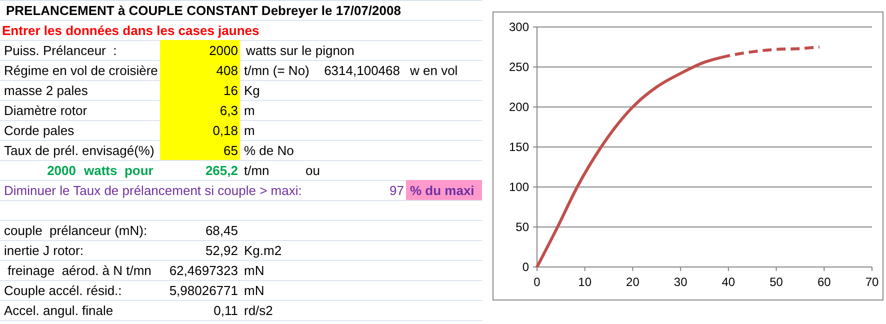 Image resolution: width=886 pixels, height=324 pixels. Describe the element at coordinates (46, 90) in the screenshot. I see `text: masse 2 pales` at that location.